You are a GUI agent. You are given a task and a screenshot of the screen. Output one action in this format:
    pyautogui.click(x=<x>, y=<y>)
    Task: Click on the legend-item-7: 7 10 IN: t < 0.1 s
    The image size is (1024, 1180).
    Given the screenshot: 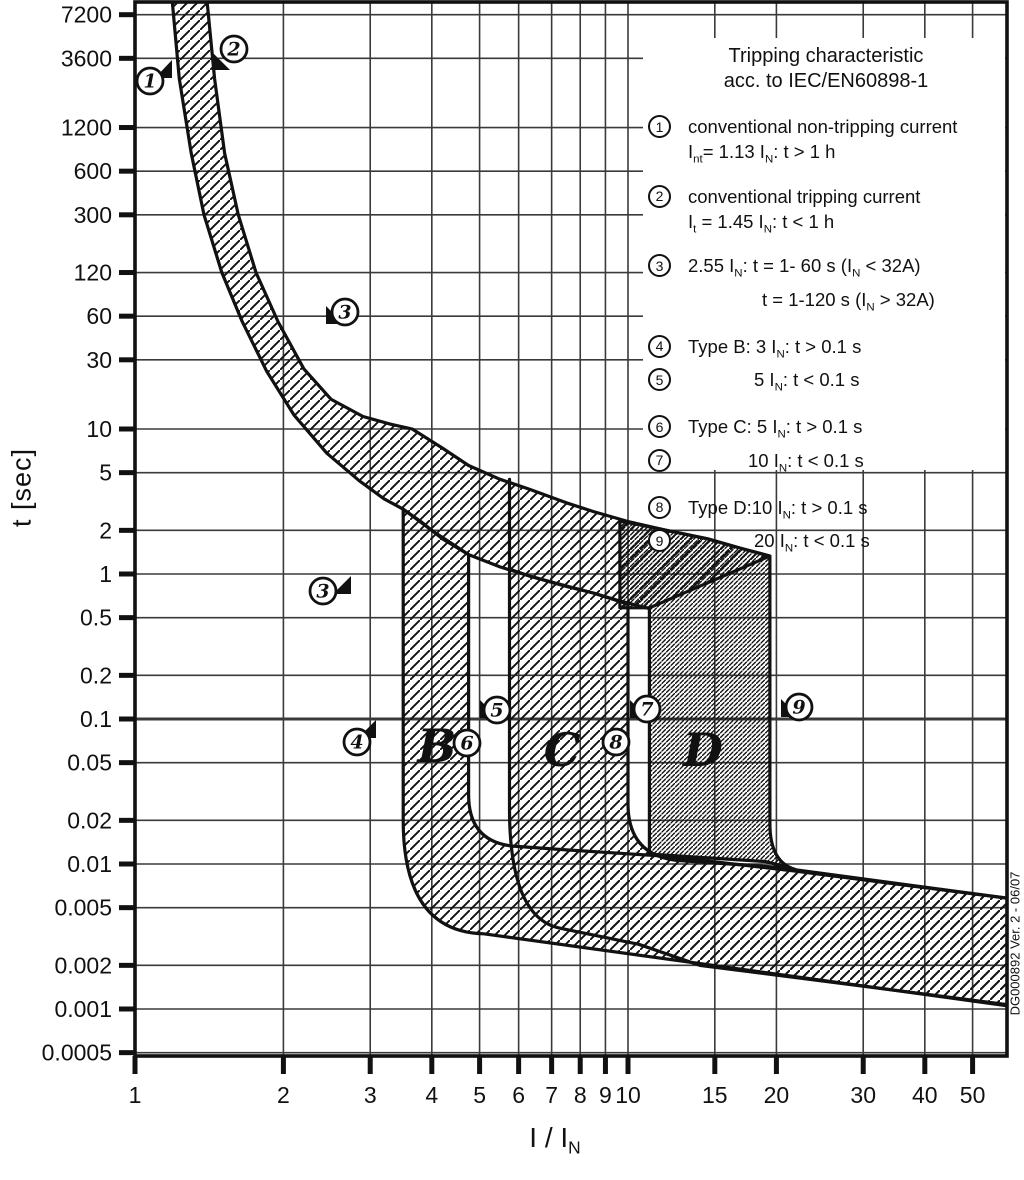 What is the action you would take?
    pyautogui.click(x=826, y=465)
    